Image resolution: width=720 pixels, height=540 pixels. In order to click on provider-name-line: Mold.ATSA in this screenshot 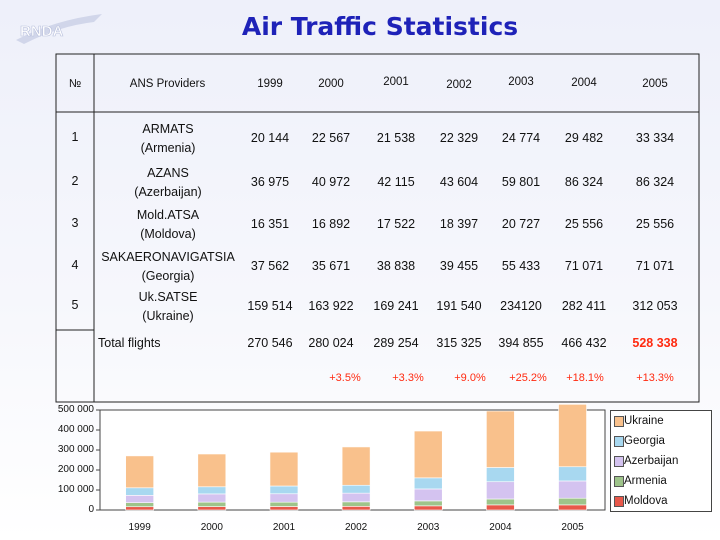, I will do `click(168, 215)`.